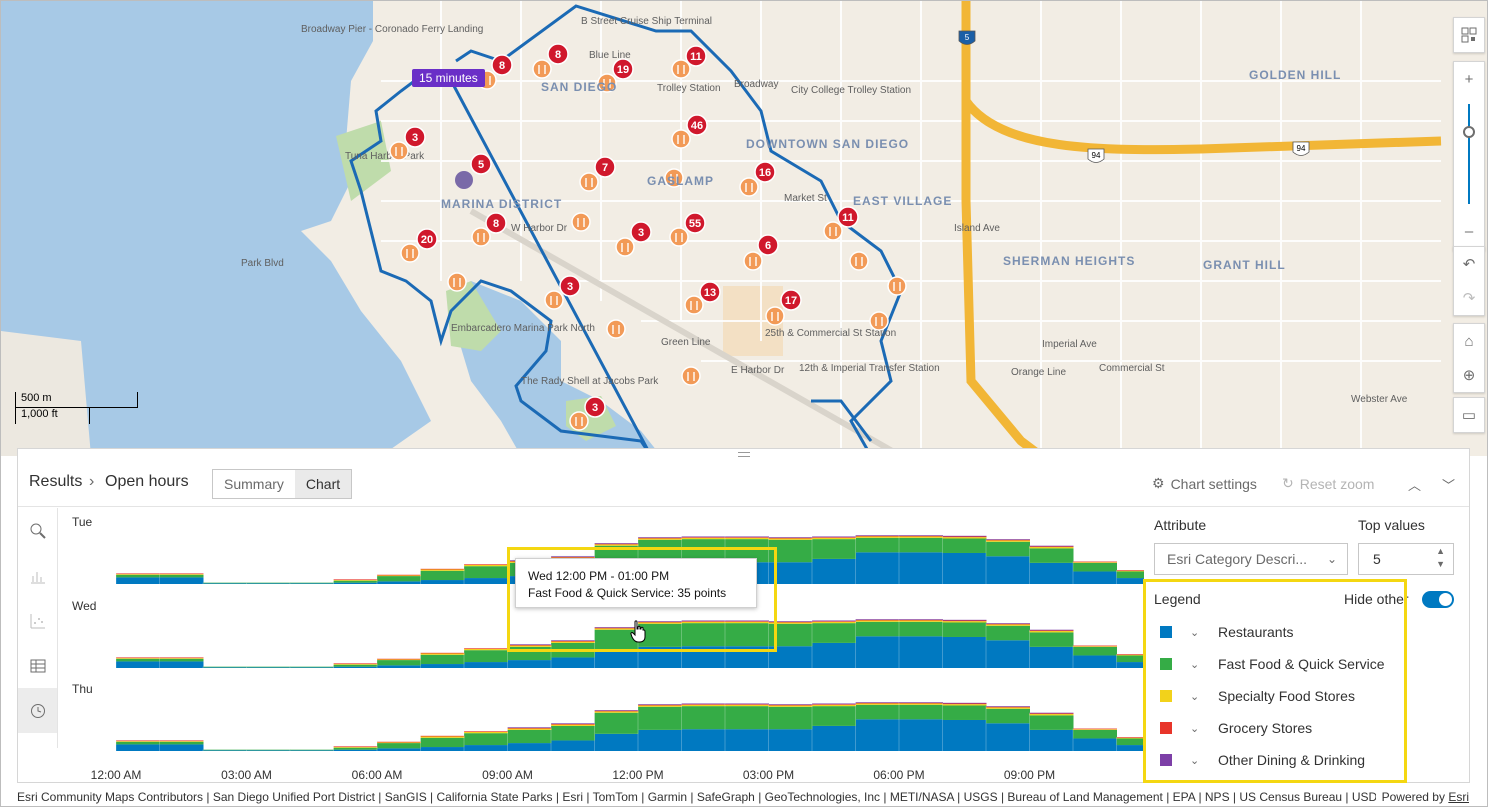 The image size is (1488, 807). What do you see at coordinates (1469, 415) in the screenshot?
I see `monitor-icon: ▭` at bounding box center [1469, 415].